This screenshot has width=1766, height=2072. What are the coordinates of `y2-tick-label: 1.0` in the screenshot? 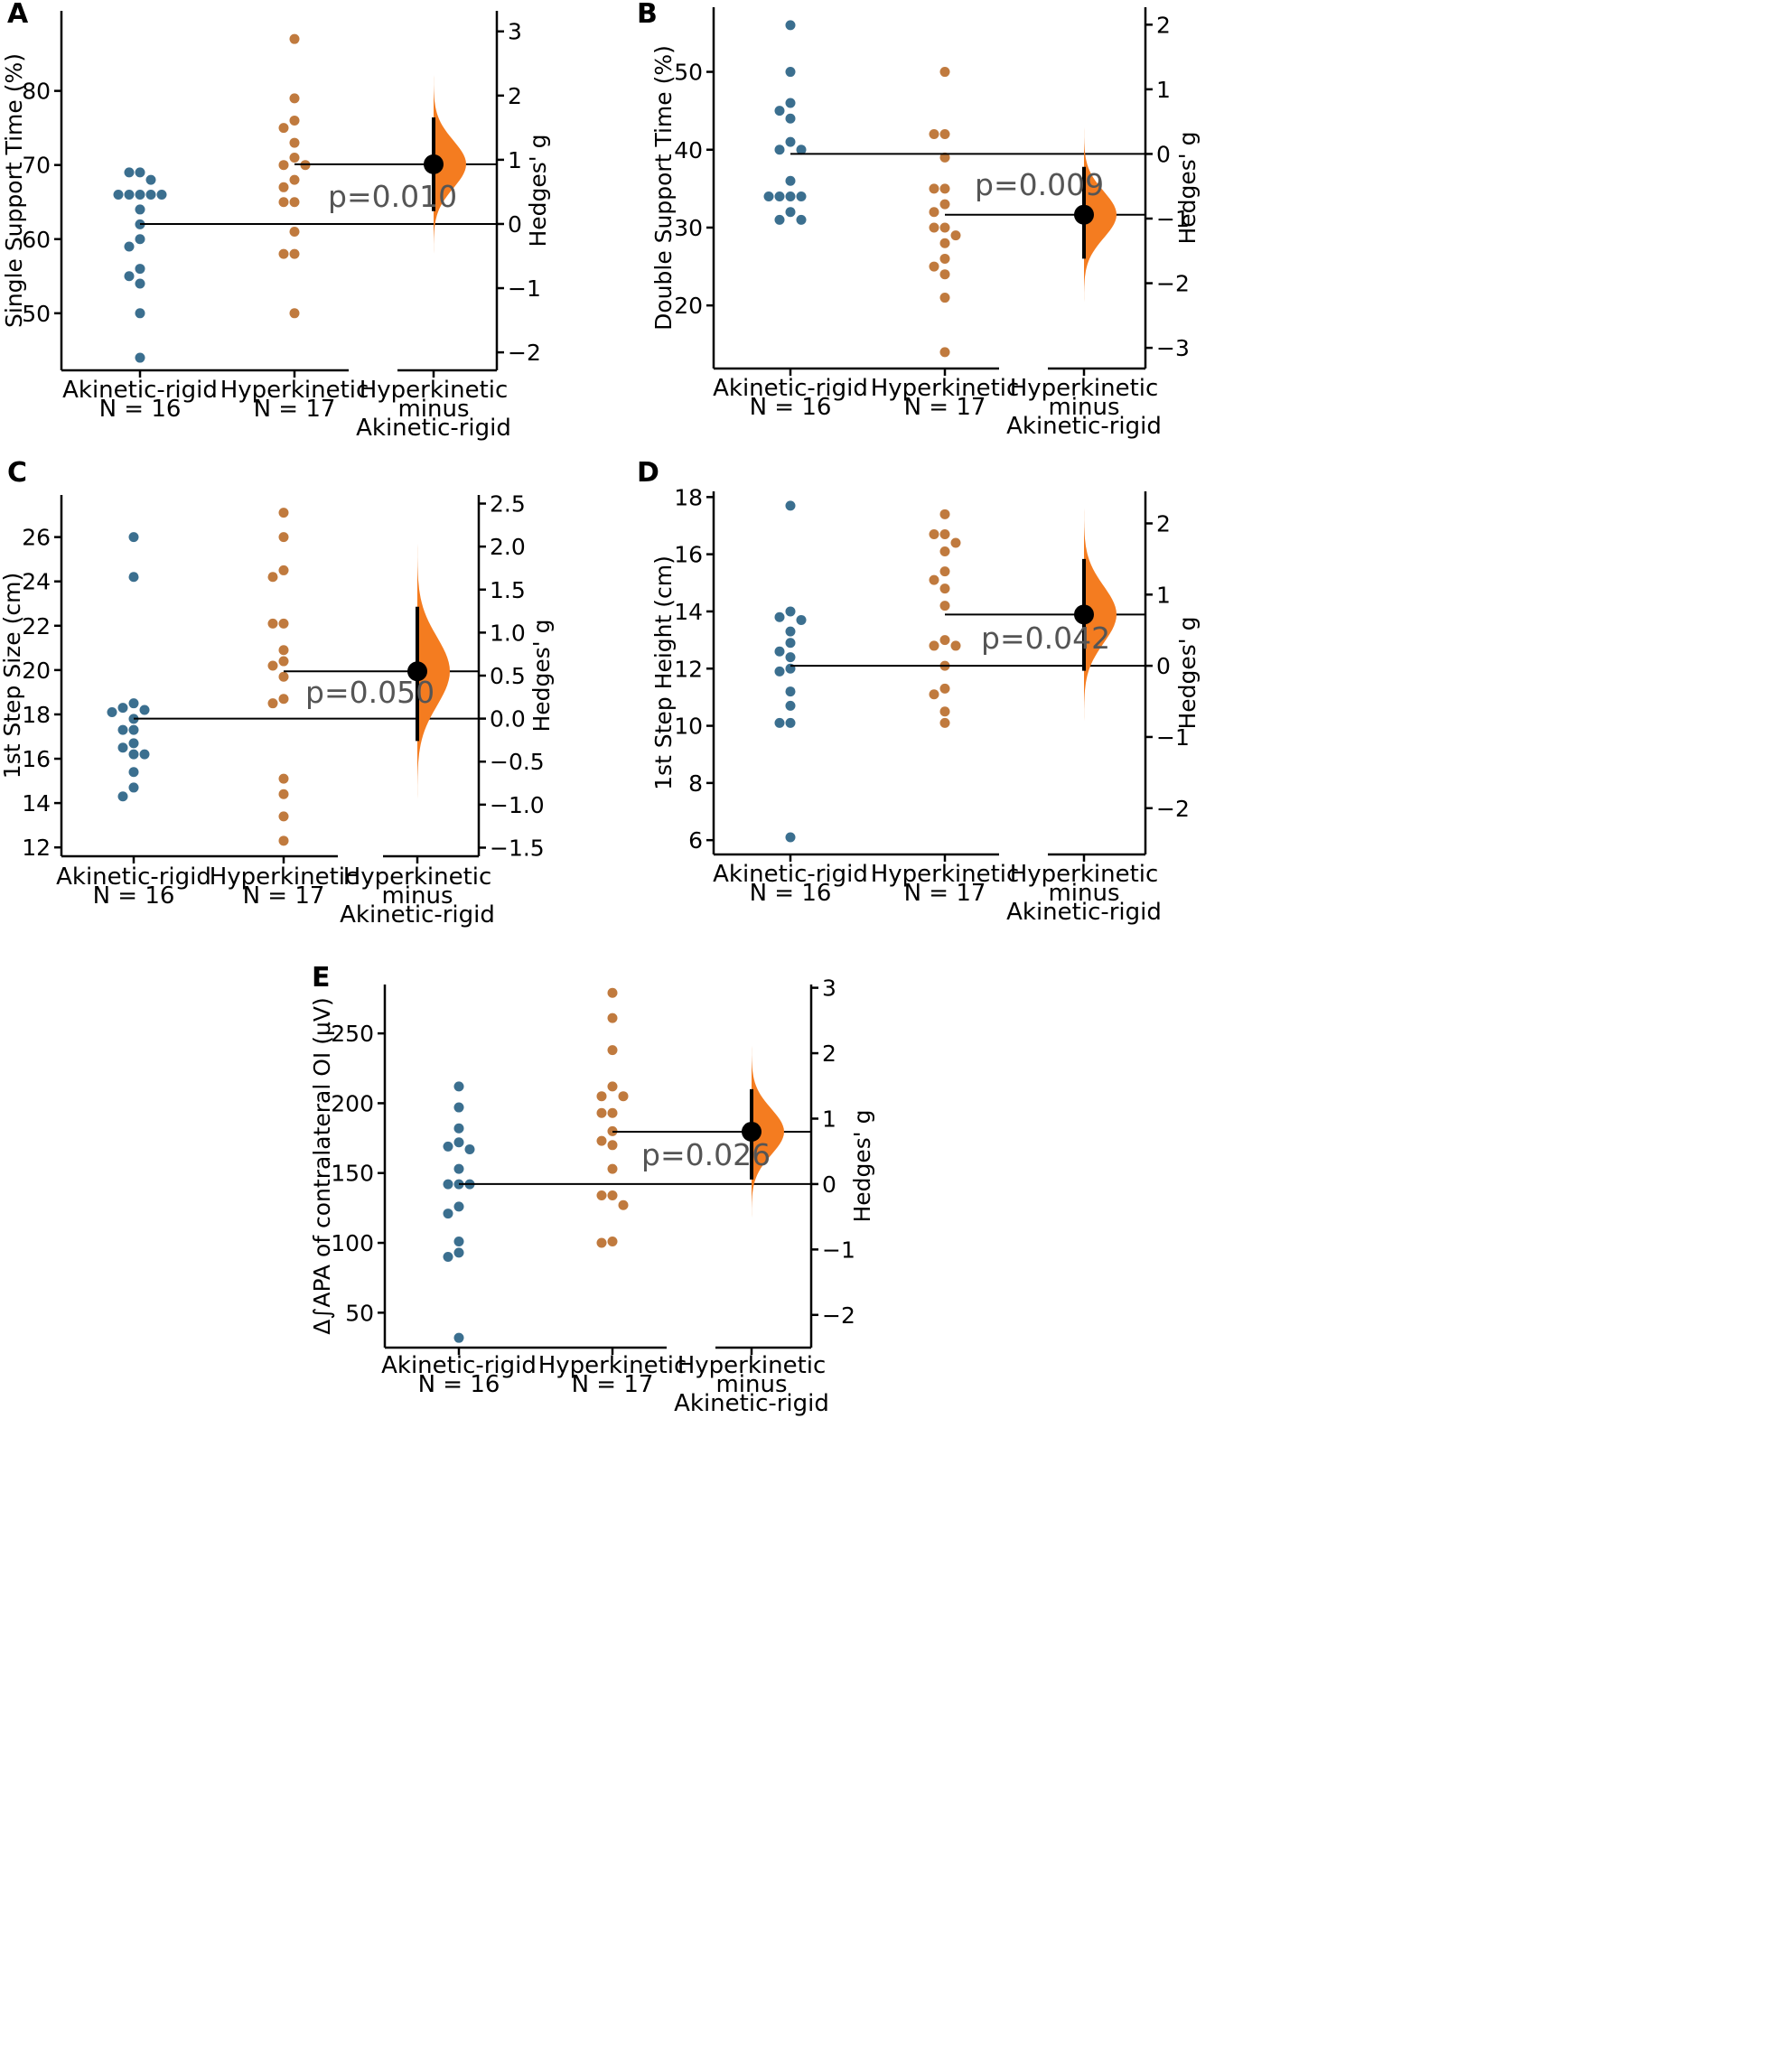 It's located at (508, 633).